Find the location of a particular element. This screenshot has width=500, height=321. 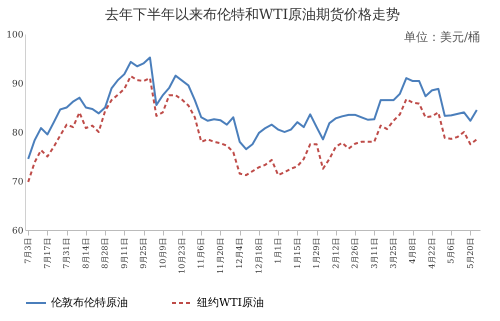

chart-title: 去年下半年以来布伦特和WTI原油期货价格走势 is located at coordinates (252, 15).